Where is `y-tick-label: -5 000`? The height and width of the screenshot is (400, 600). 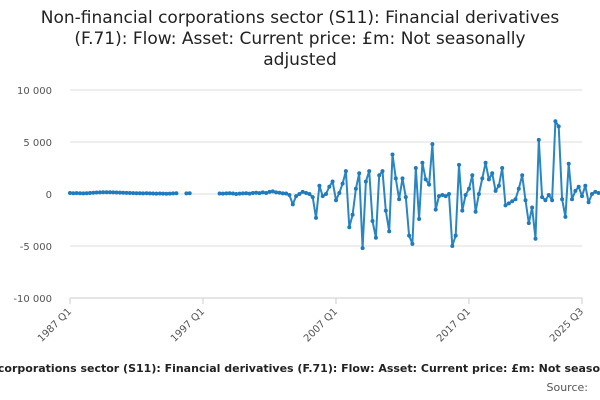
y-tick-label: -5 000 is located at coordinates (36, 247).